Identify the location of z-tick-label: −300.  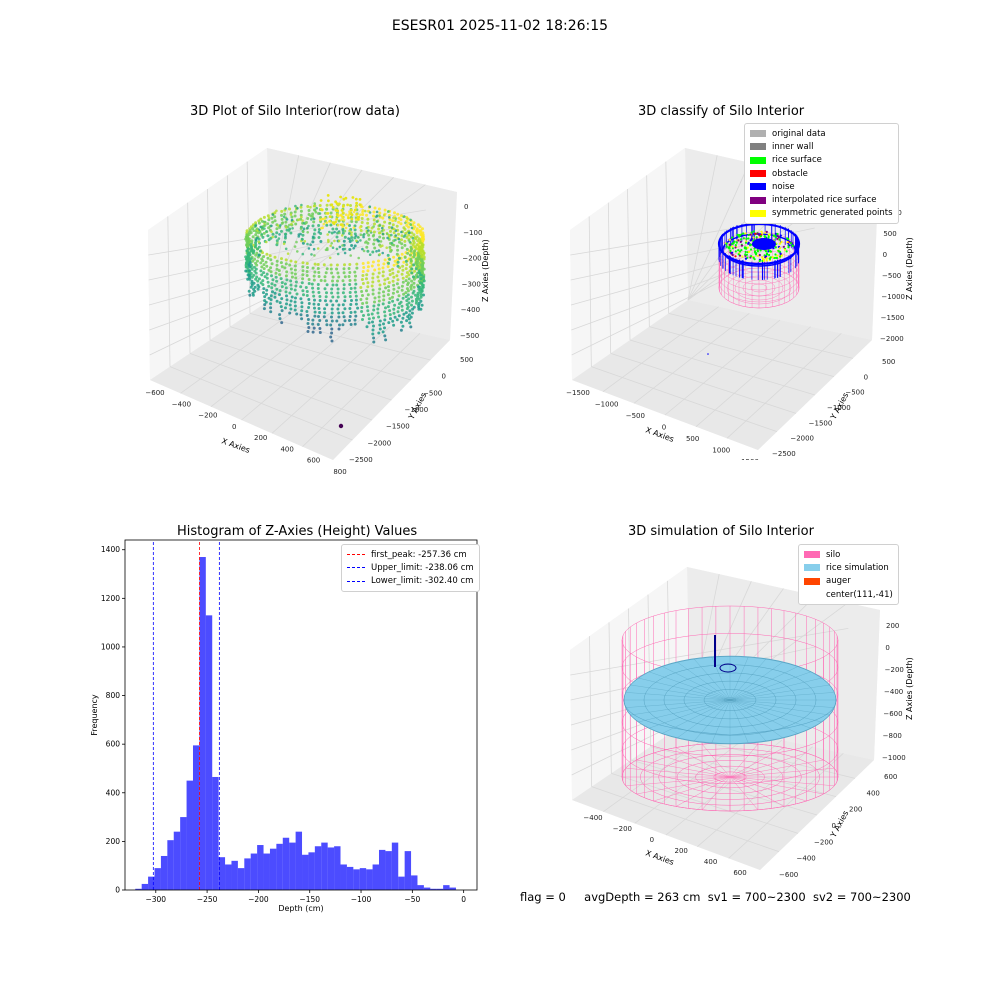
(471, 284).